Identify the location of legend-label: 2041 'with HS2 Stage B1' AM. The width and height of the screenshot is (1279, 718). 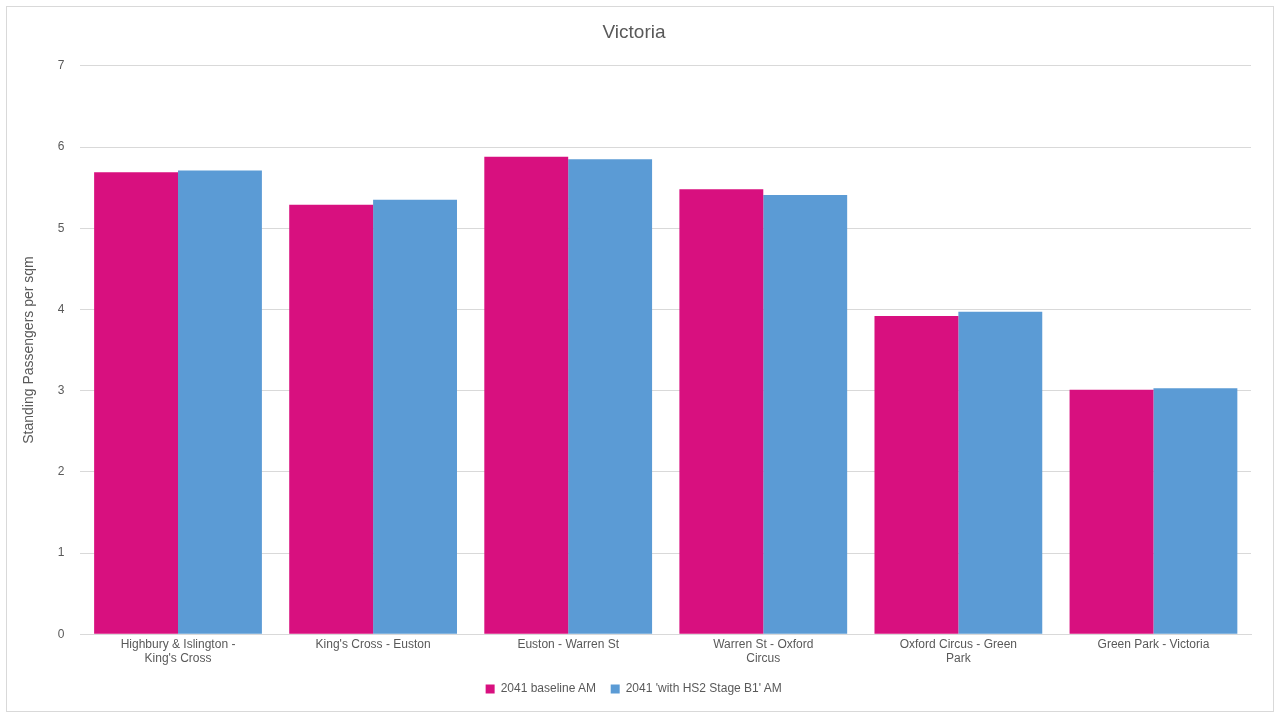
(703, 688).